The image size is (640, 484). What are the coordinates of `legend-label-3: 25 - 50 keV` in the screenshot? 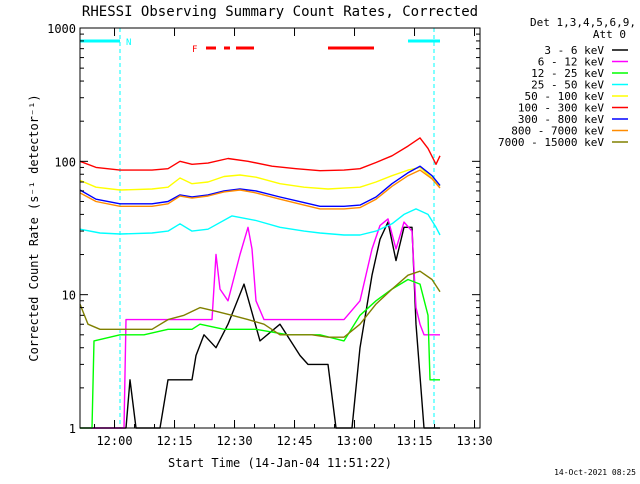 It's located at (567, 85).